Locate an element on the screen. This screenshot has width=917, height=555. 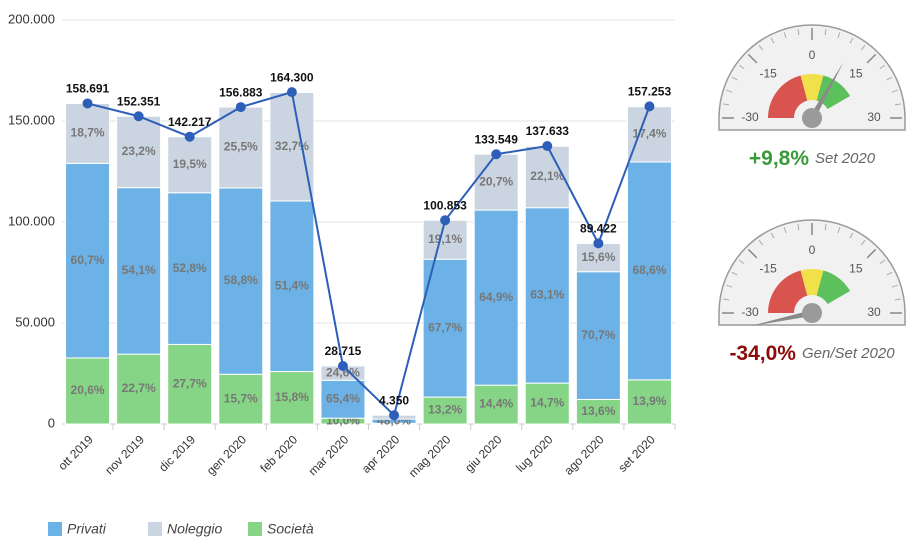
segment-label: 64,9% is located at coordinates (496, 297).